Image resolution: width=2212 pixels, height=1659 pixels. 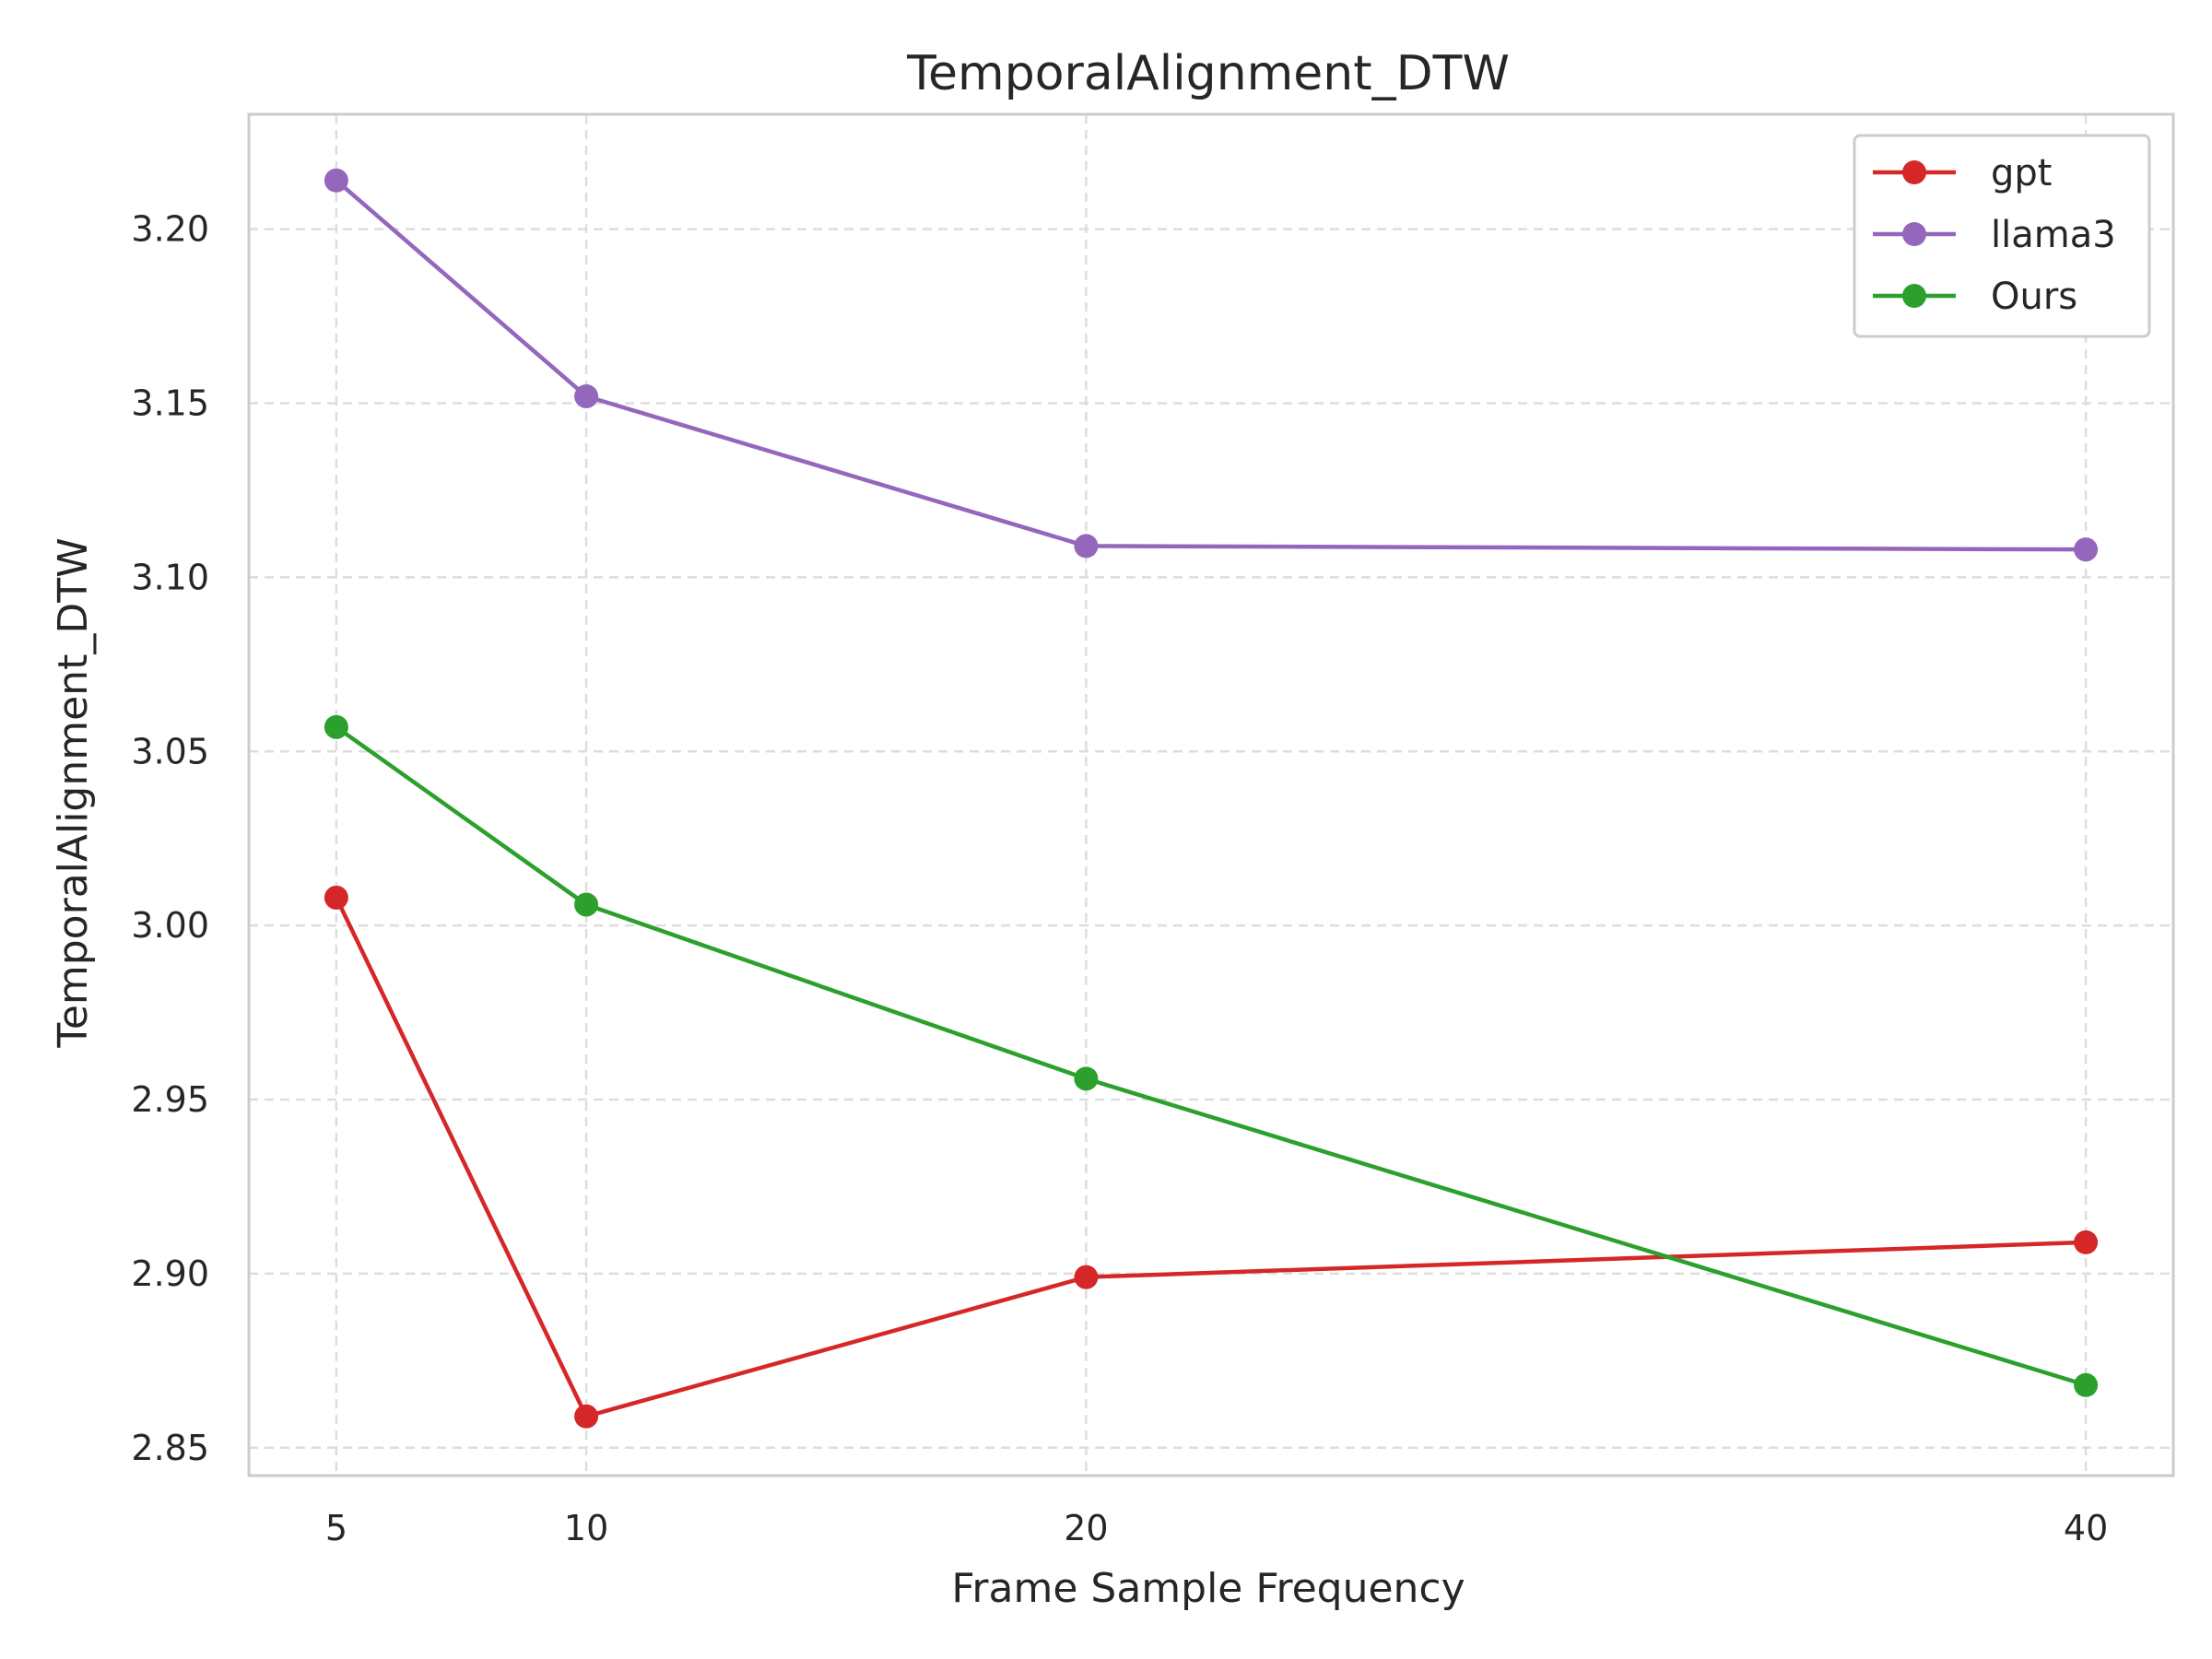 I want to click on legend-label: gpt, so click(x=2021, y=173).